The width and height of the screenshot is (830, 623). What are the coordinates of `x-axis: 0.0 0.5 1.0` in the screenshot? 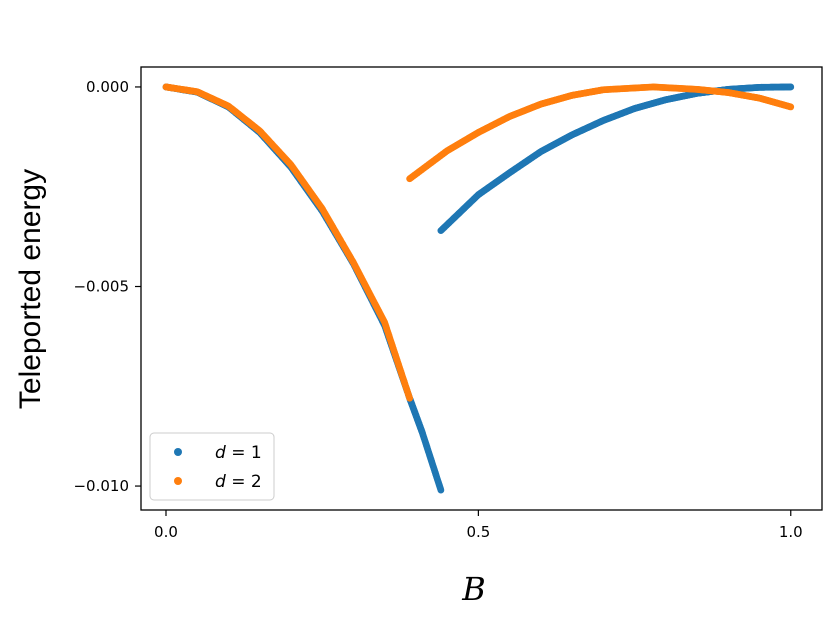 It's located at (478, 525).